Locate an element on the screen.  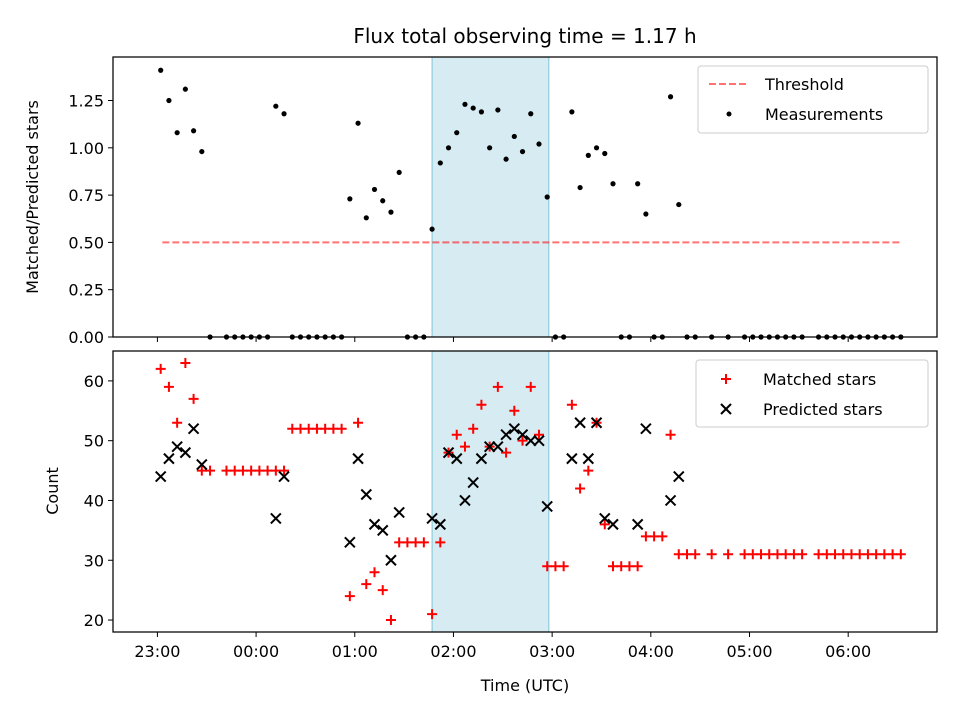
top-y-tick-label: 0.25 is located at coordinates (86, 290).